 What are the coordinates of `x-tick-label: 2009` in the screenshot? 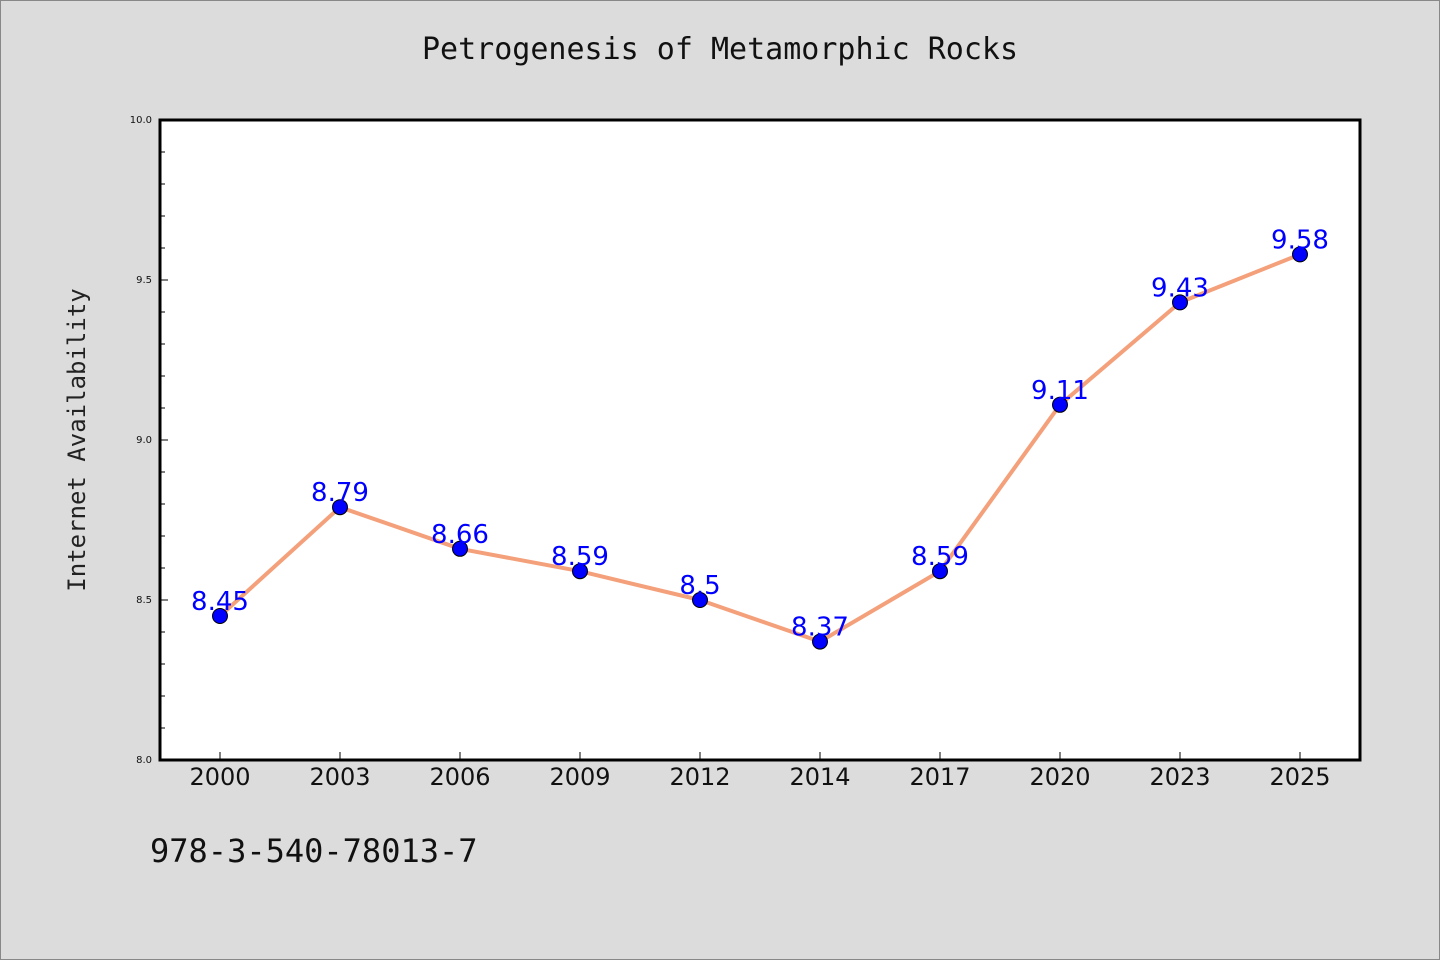 It's located at (579, 777).